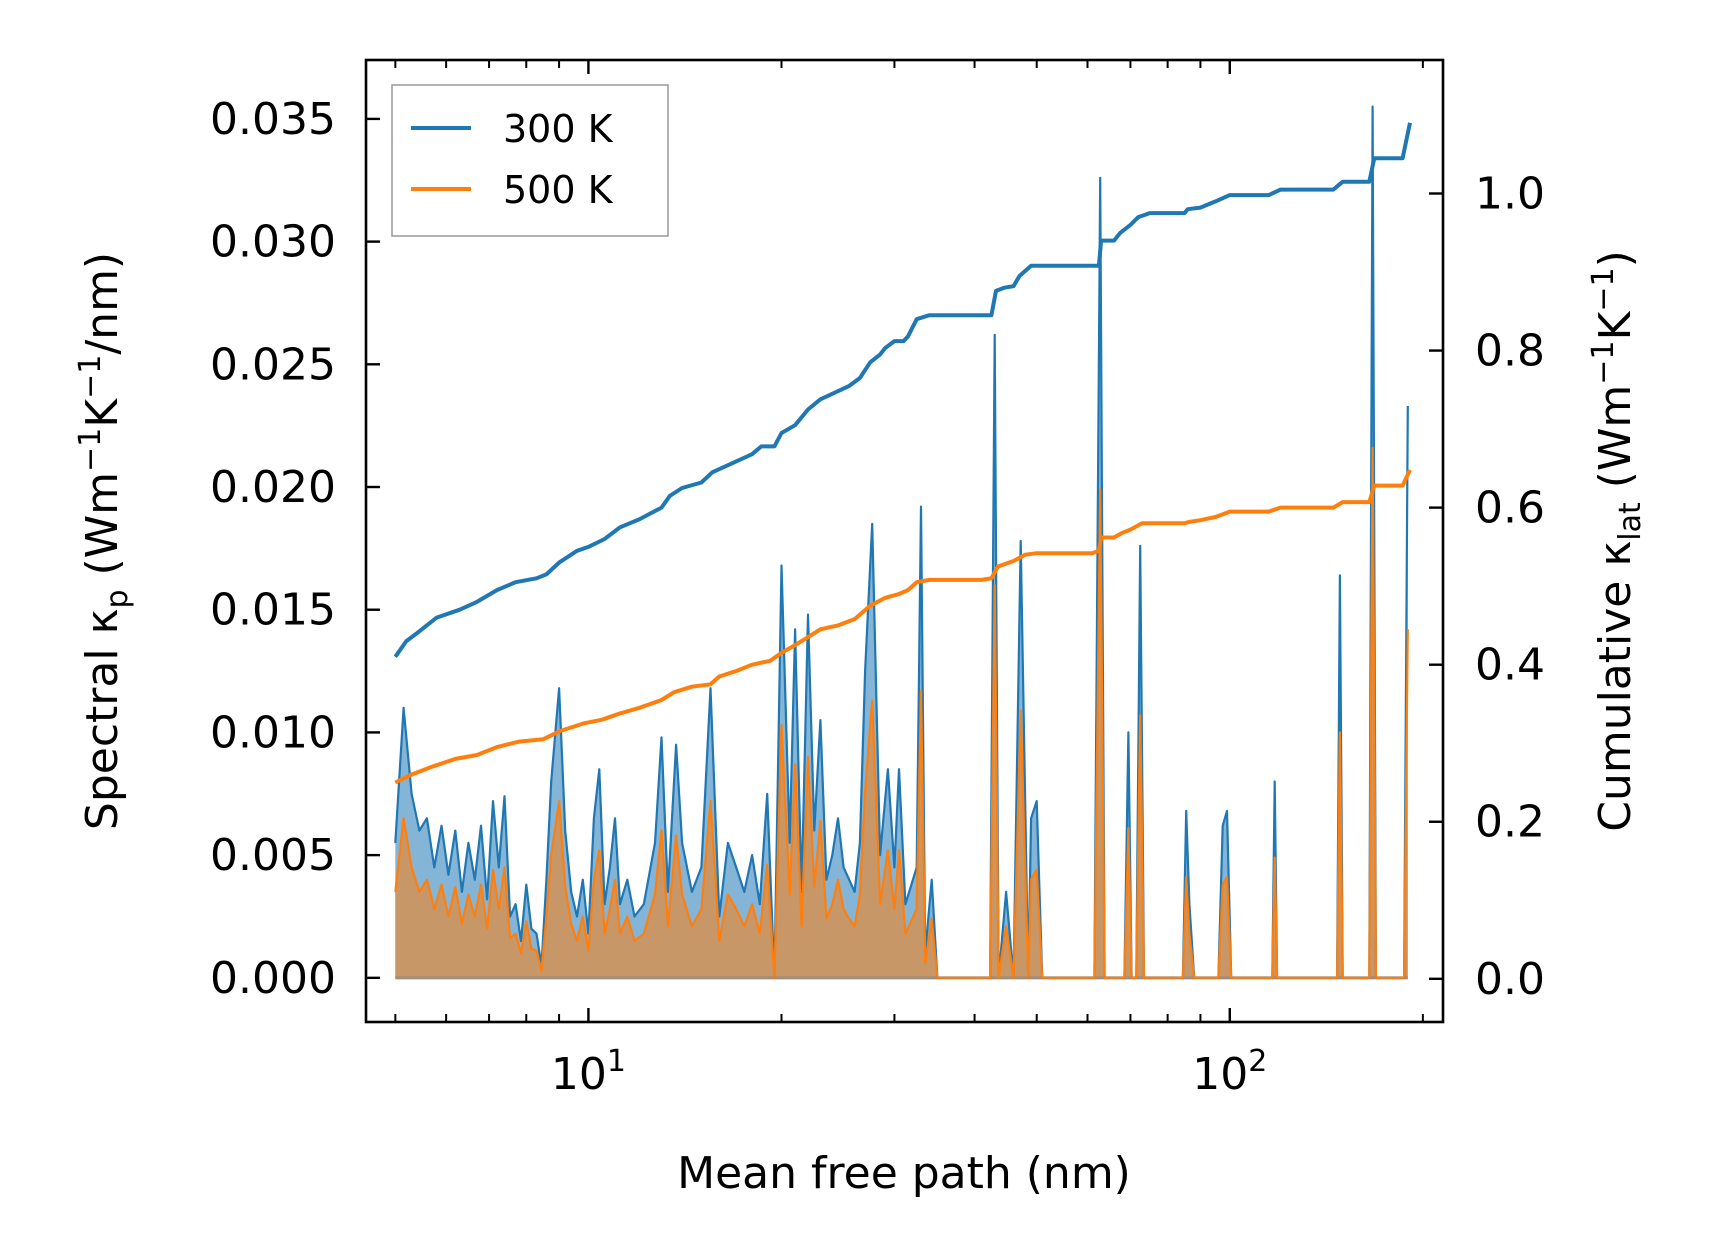 The height and width of the screenshot is (1254, 1716). Describe the element at coordinates (1617, 541) in the screenshot. I see `y2-axis-label: Cumulative κlat (Wm−1K−1)` at that location.